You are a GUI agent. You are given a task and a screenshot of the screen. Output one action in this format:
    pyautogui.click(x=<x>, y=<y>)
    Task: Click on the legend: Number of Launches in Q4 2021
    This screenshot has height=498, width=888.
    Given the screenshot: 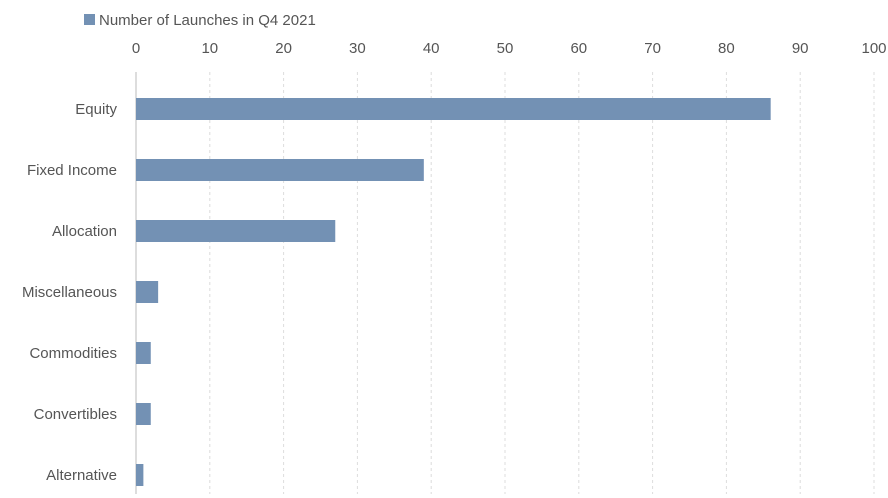 What is the action you would take?
    pyautogui.click(x=200, y=20)
    